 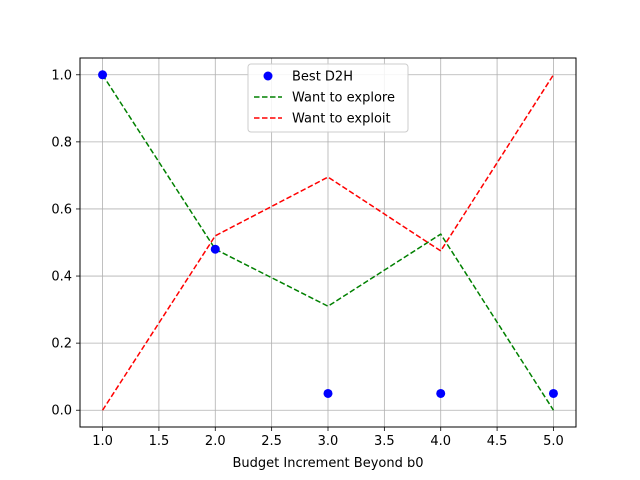 I want to click on x-tick-label: 2.5, so click(x=271, y=441).